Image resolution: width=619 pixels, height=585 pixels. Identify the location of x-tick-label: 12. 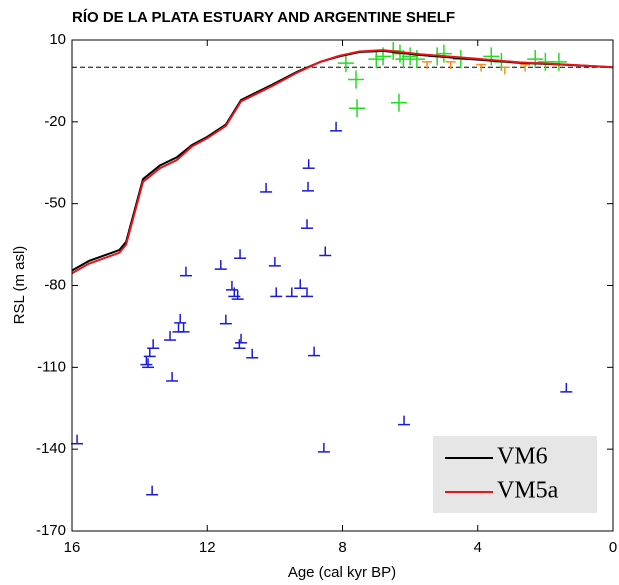
(207, 547).